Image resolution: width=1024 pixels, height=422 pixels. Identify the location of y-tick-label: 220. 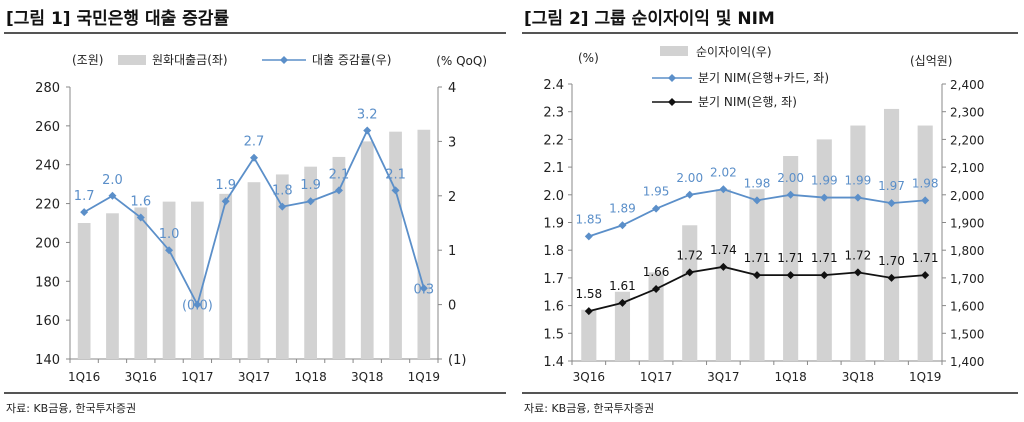
(47, 205).